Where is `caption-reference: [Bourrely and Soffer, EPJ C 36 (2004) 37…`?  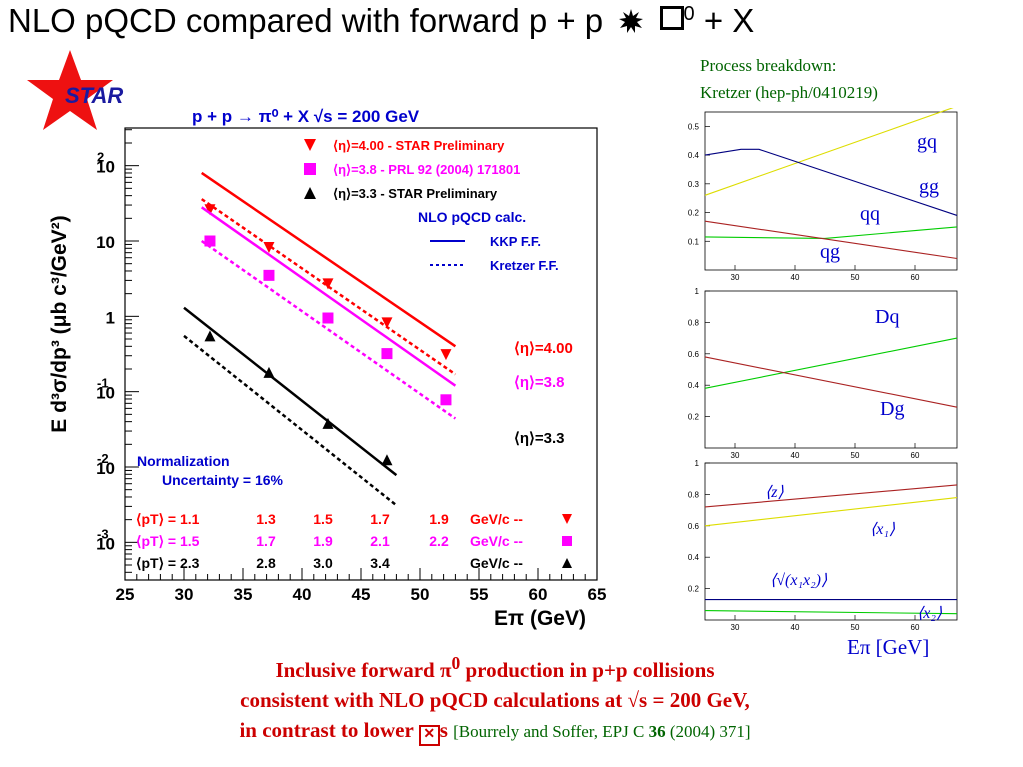
caption-reference: [Bourrely and Soffer, EPJ C 36 (2004) 37… is located at coordinates (601, 731).